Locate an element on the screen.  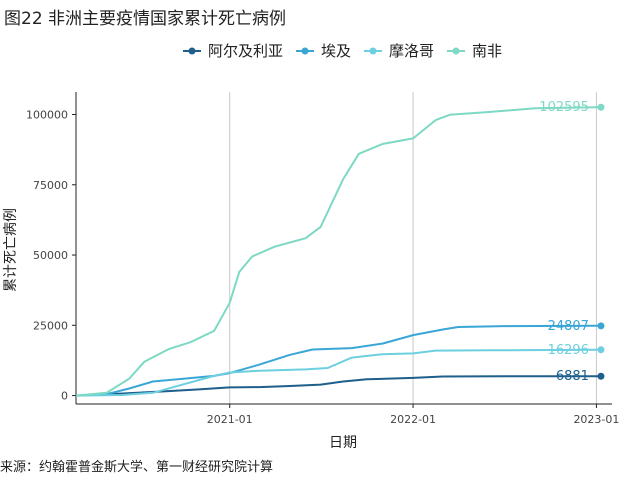
legend-key-morocco is located at coordinates (373, 50).